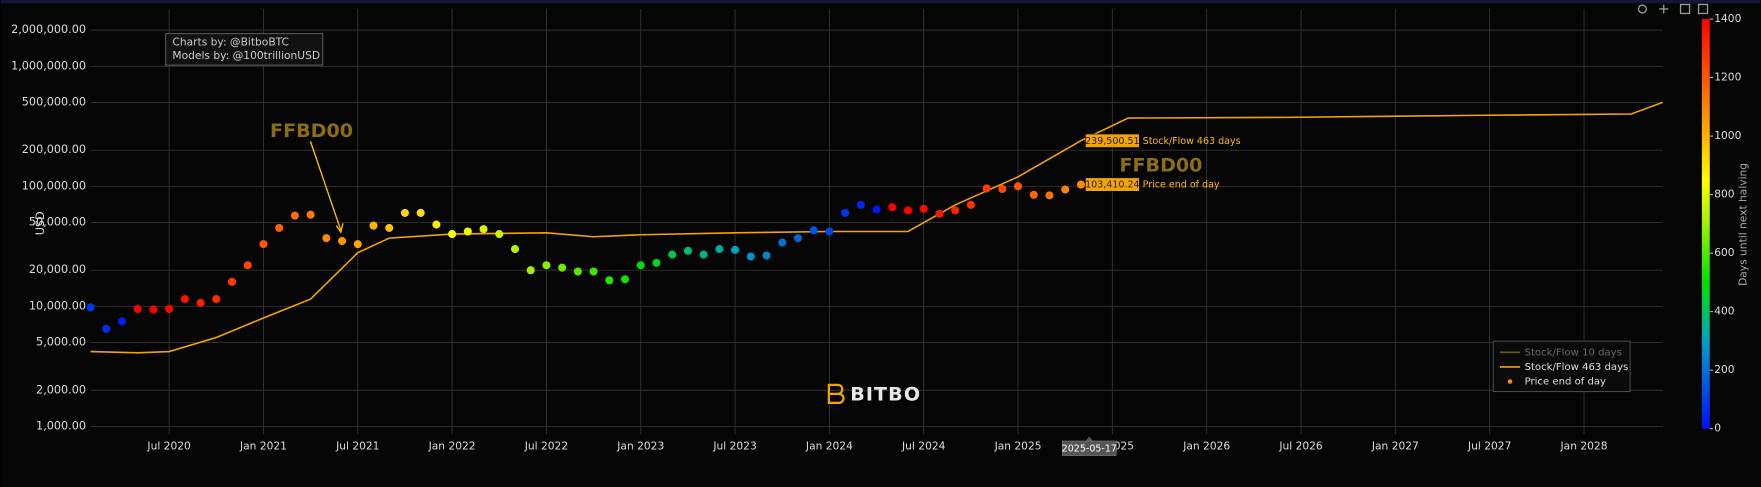 This screenshot has width=1761, height=487. What do you see at coordinates (1727, 18) in the screenshot?
I see `colorbar-tick-label: 1400` at bounding box center [1727, 18].